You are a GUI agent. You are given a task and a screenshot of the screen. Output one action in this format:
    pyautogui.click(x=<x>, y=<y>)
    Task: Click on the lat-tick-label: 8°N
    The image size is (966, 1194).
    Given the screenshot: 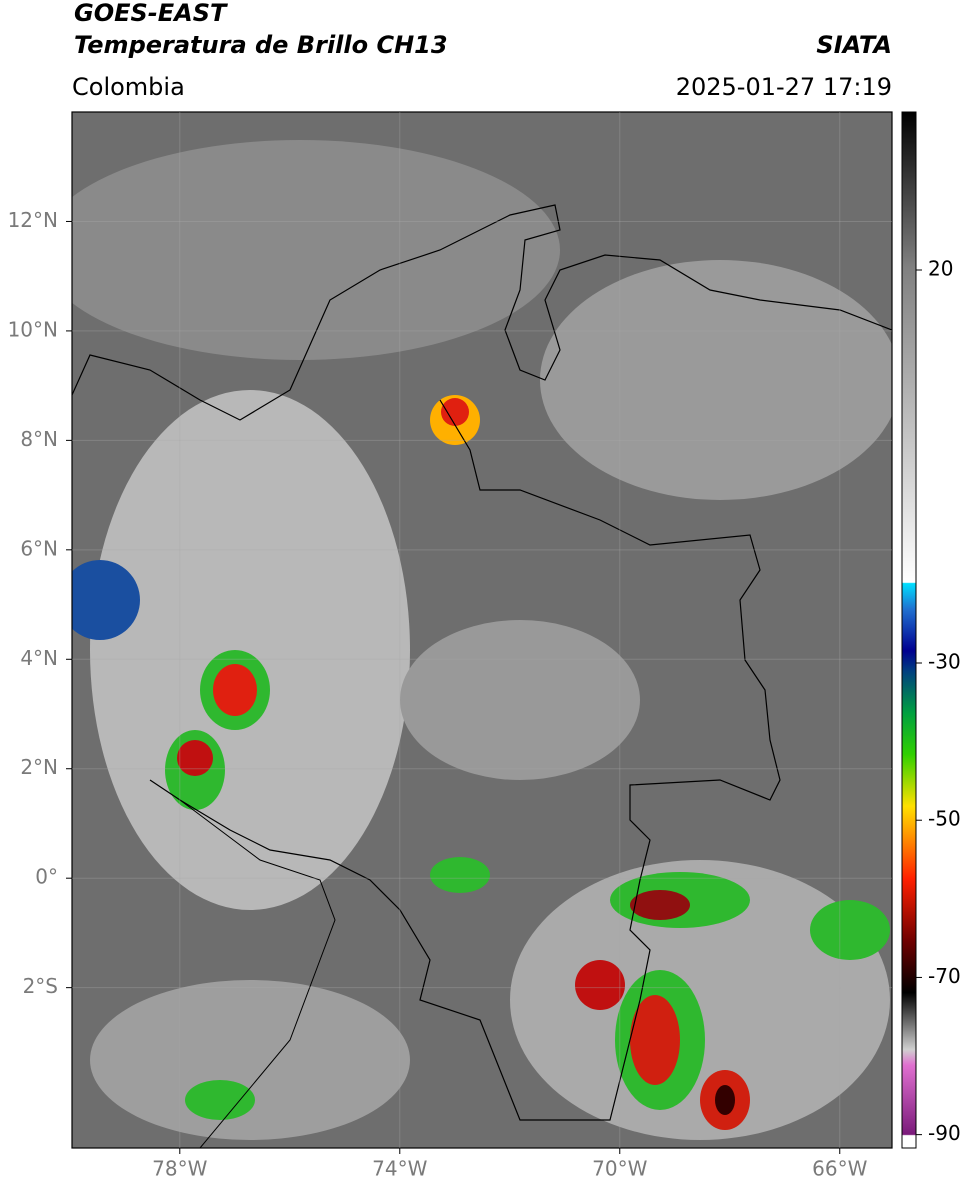 What is the action you would take?
    pyautogui.click(x=39, y=439)
    